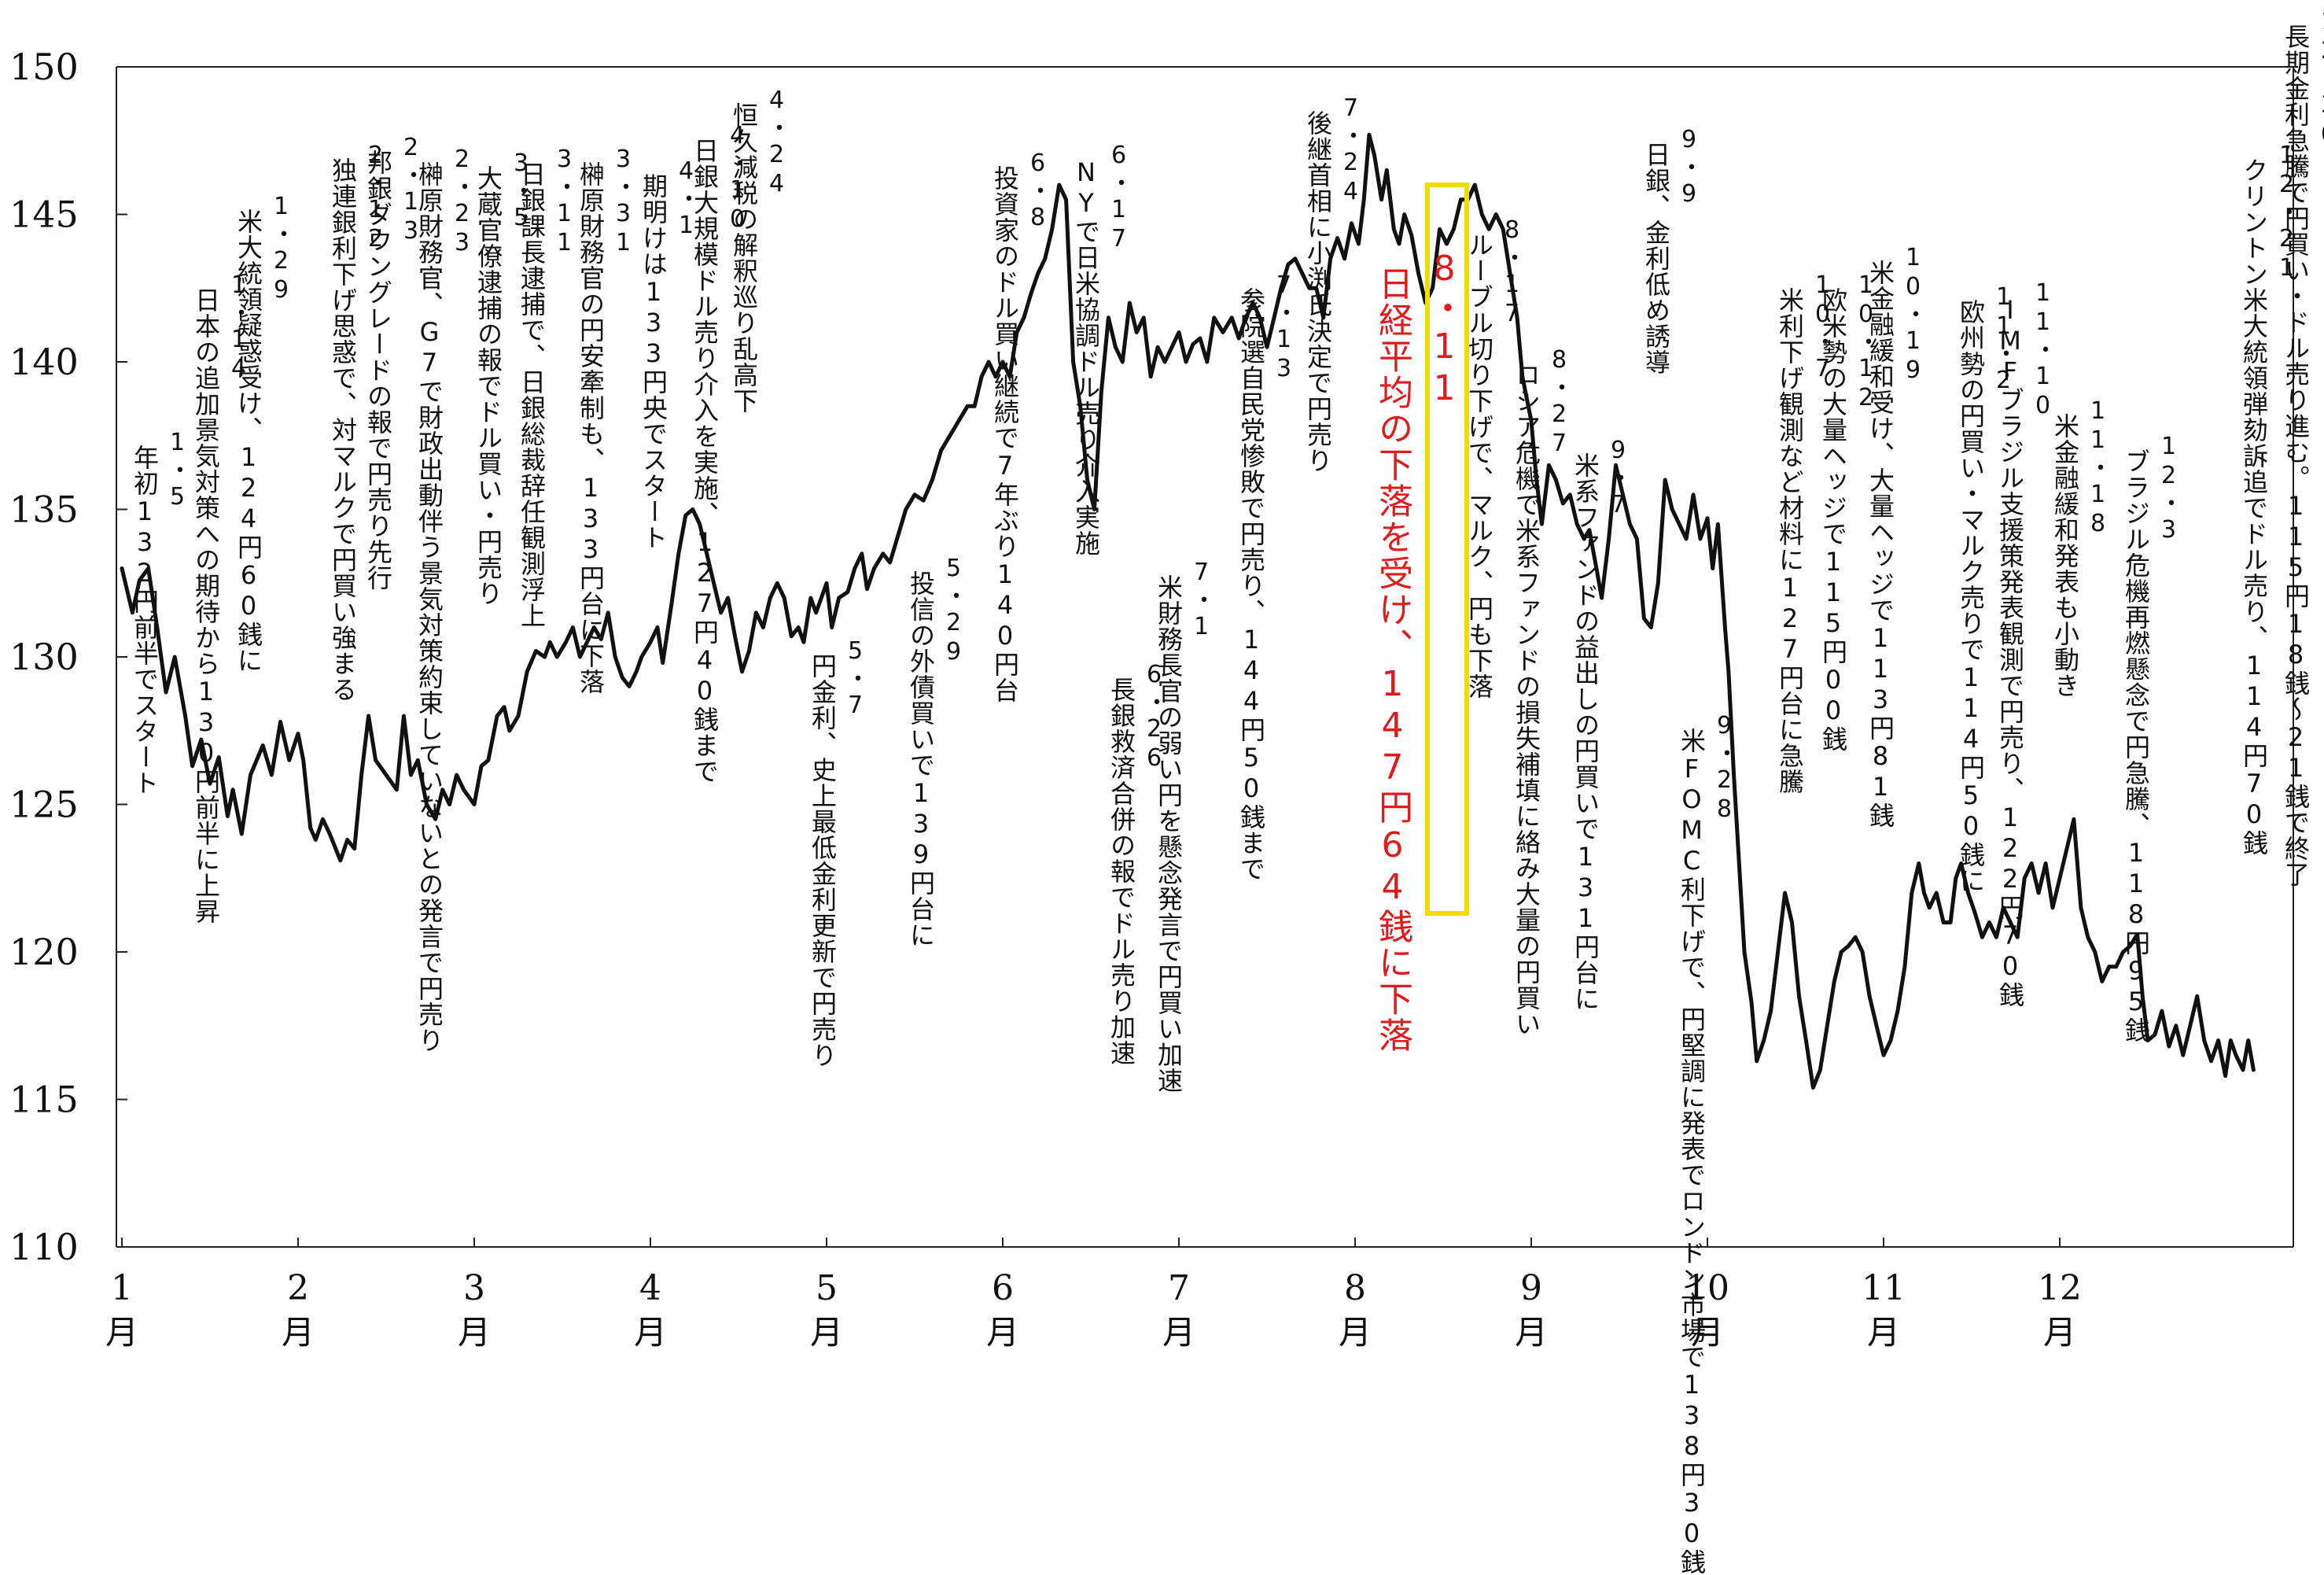  I want to click on annotation-text: ブラジル危機再燃懸念で円急騰、118円95銭, so click(2136, 745).